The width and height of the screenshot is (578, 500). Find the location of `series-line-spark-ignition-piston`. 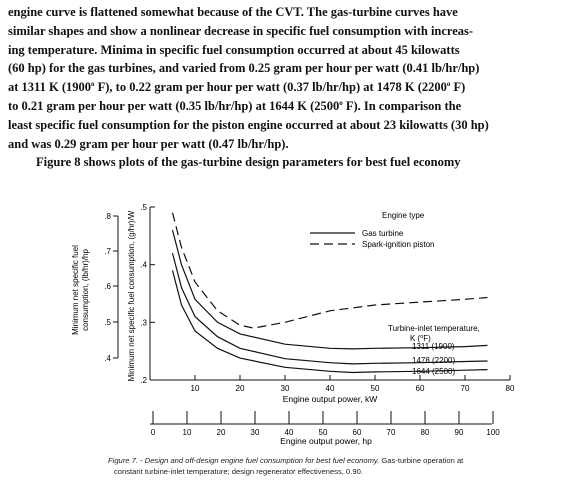

series-line-spark-ignition-piston is located at coordinates (329, 270).